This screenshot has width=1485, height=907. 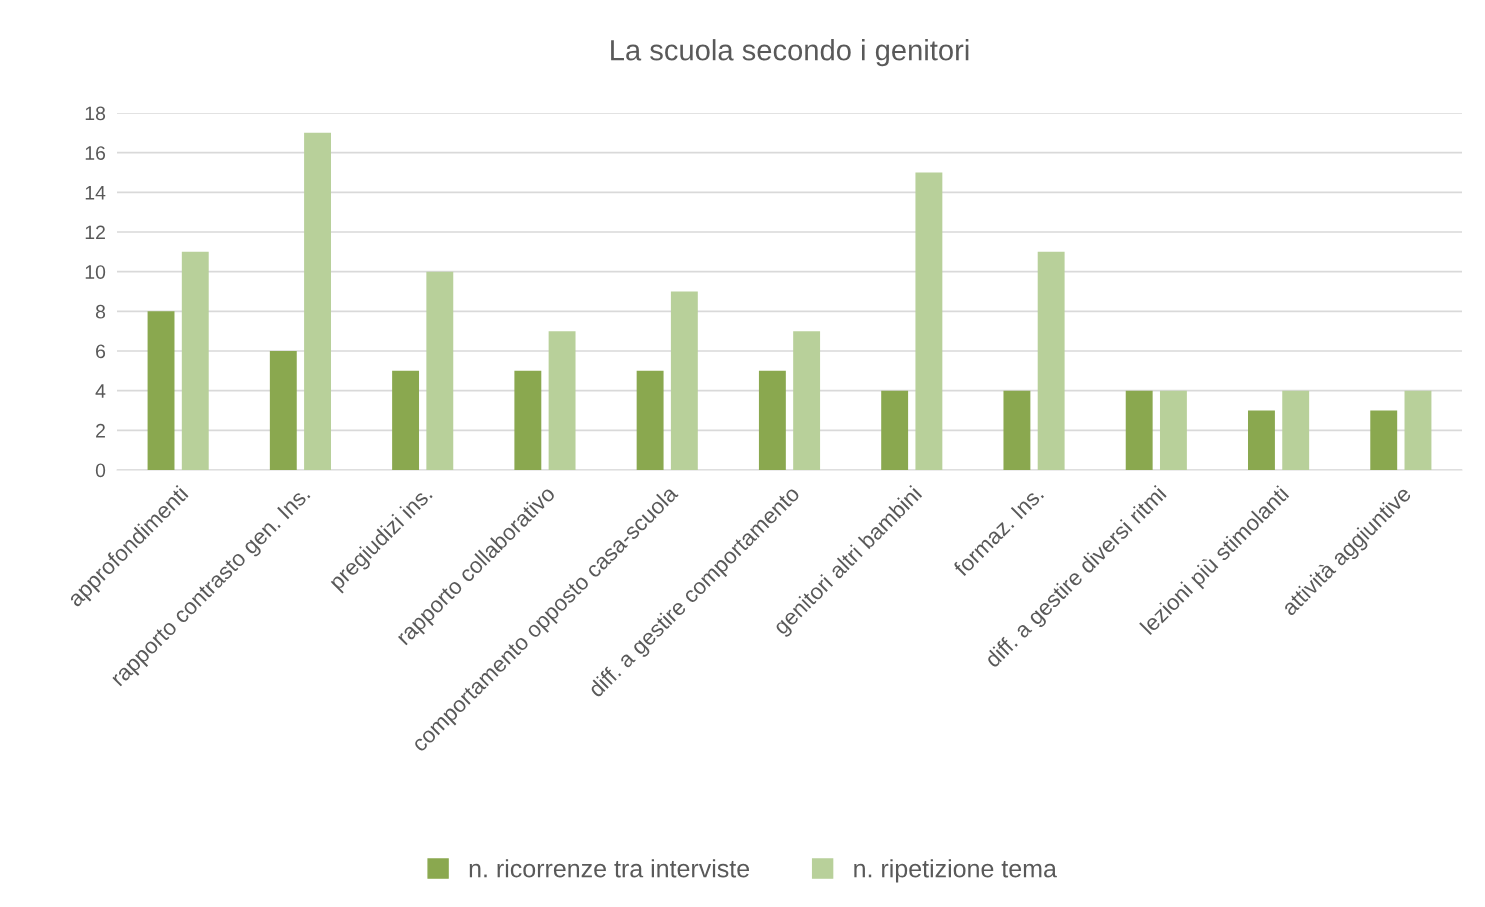 I want to click on chart-title: La scuola secondo i genitori, so click(x=790, y=53).